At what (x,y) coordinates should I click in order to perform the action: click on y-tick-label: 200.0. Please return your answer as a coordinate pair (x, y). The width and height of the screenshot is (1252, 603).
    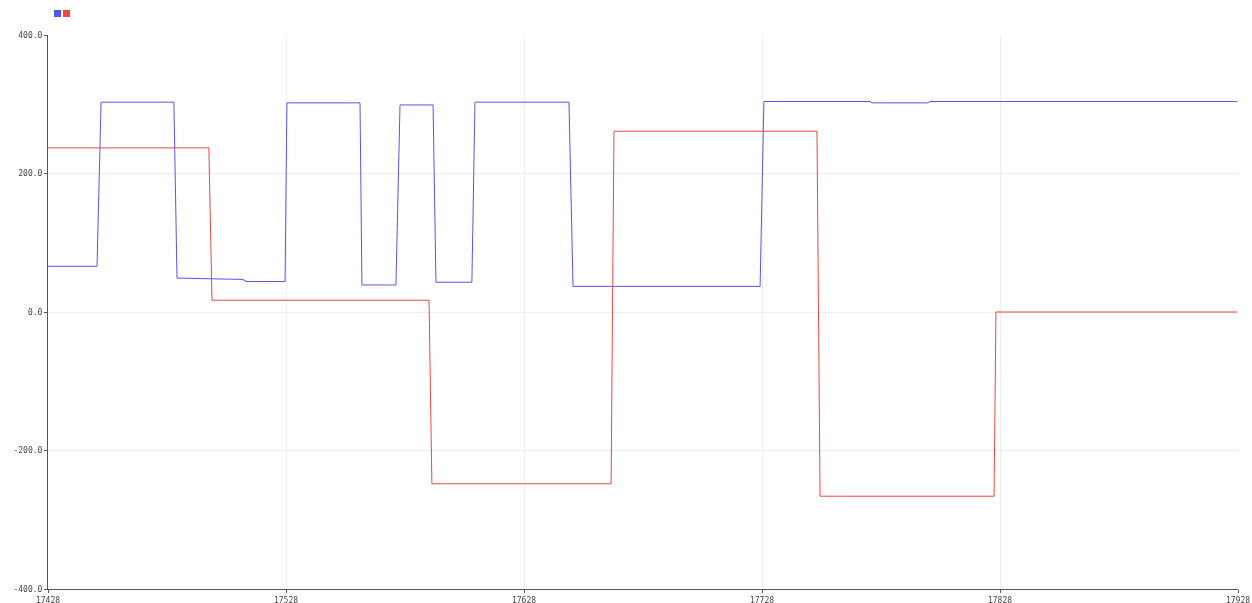
    Looking at the image, I should click on (30, 174).